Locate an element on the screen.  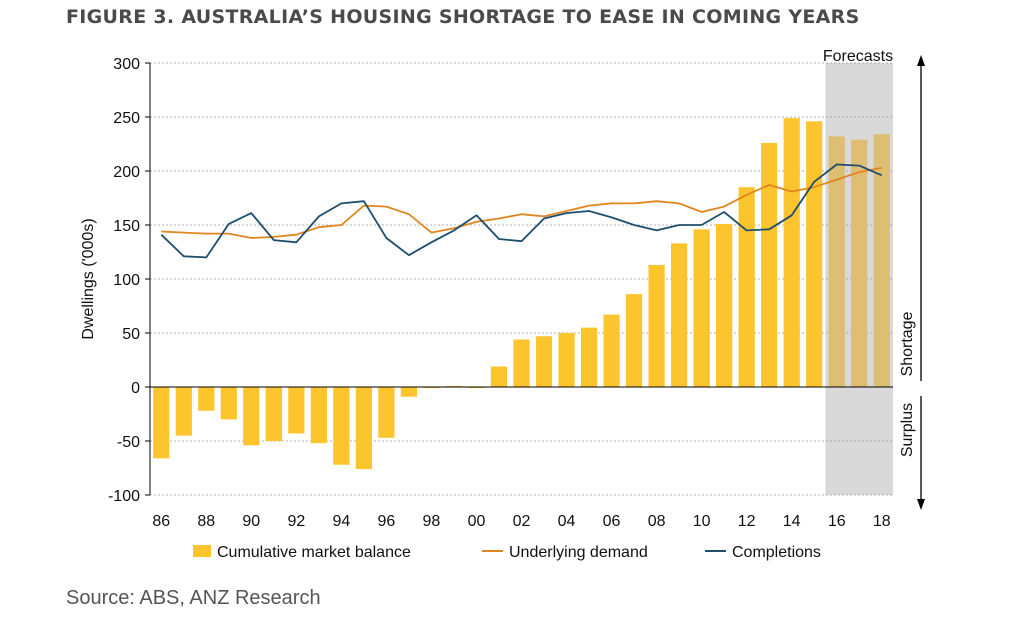
side-annotations: Shortage Surplus is located at coordinates (912, 282).